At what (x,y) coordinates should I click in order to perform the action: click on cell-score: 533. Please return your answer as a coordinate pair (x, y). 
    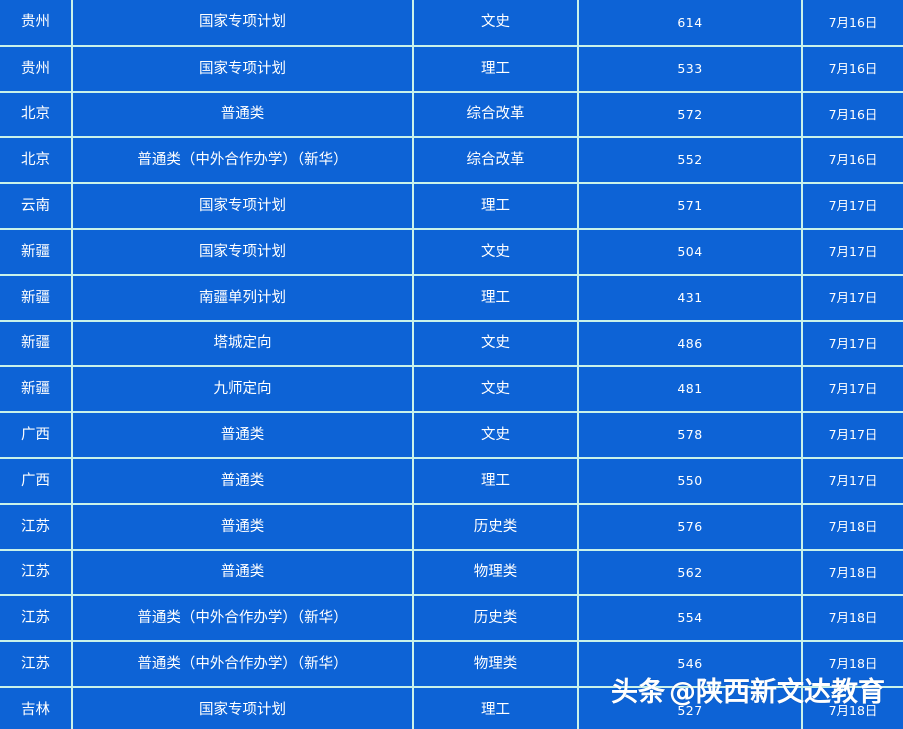
    Looking at the image, I should click on (690, 69).